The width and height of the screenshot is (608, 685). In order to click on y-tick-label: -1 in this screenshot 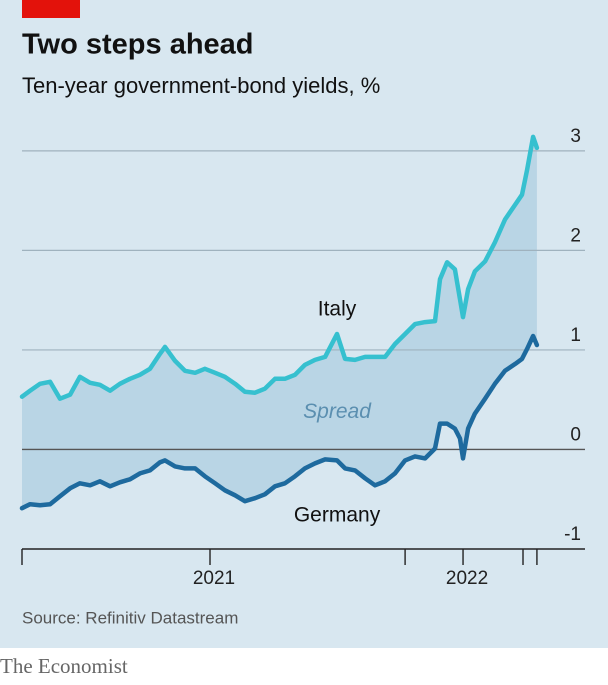, I will do `click(572, 534)`.